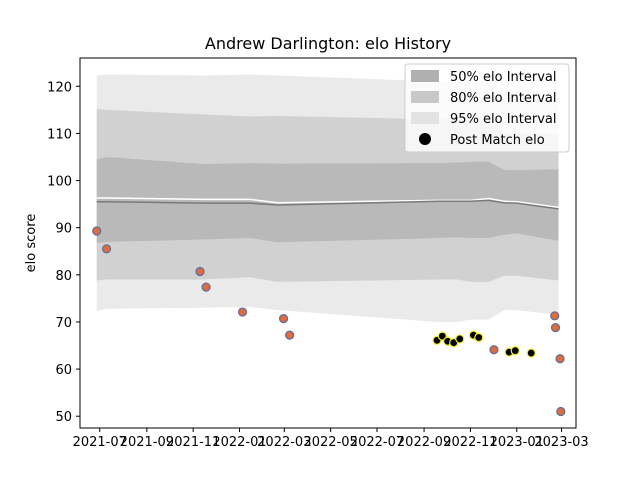 The width and height of the screenshot is (640, 480). What do you see at coordinates (517, 442) in the screenshot?
I see `x-tick-label: 2023-01` at bounding box center [517, 442].